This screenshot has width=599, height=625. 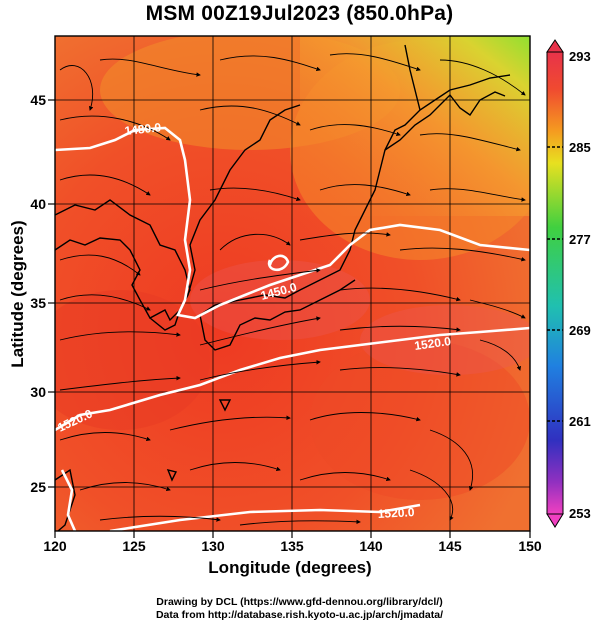 I want to click on y-tick-label: 40, so click(x=38, y=204).